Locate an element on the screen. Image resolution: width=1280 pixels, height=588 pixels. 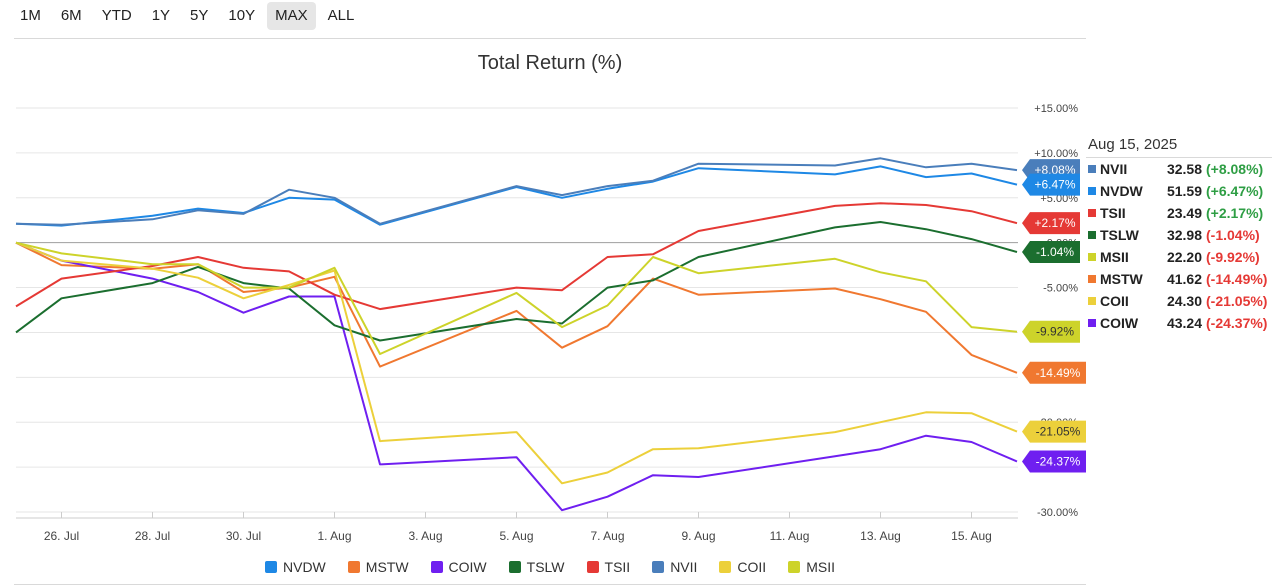
tooltip-series-name: MSTW is located at coordinates (1121, 279).